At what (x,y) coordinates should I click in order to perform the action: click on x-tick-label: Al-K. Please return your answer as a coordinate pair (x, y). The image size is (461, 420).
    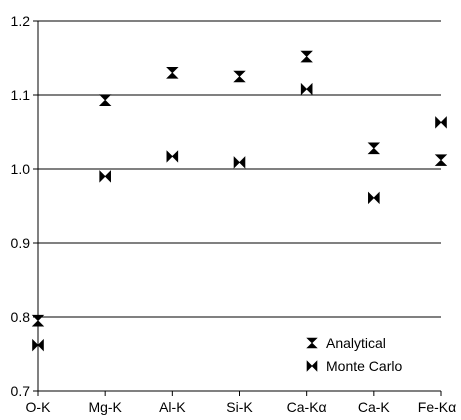
    Looking at the image, I should click on (172, 407).